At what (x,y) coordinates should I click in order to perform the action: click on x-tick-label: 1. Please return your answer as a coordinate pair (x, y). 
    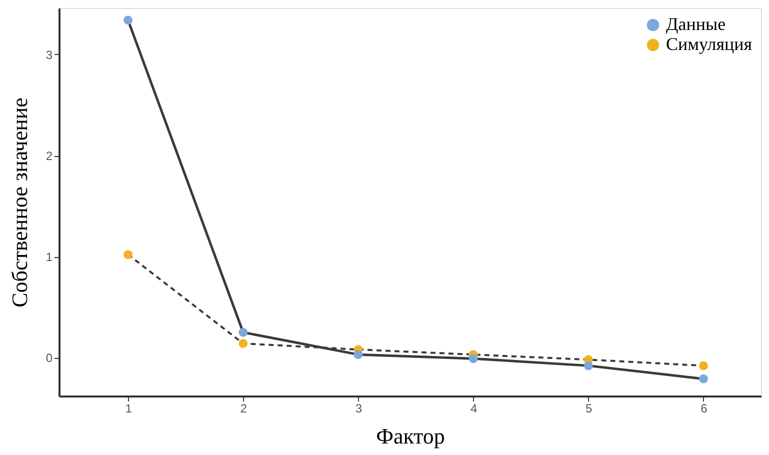
    Looking at the image, I should click on (128, 409).